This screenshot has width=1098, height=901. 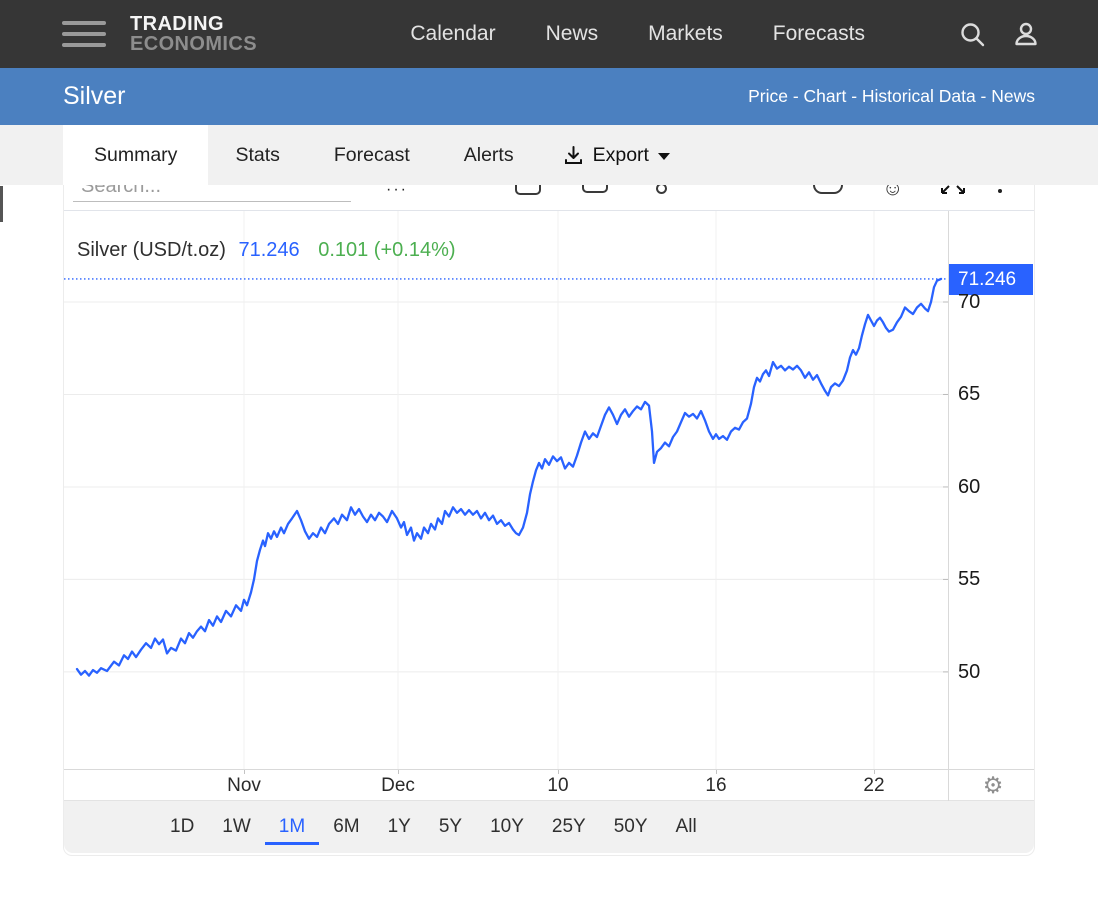 I want to click on calendar-icon, so click(x=528, y=190).